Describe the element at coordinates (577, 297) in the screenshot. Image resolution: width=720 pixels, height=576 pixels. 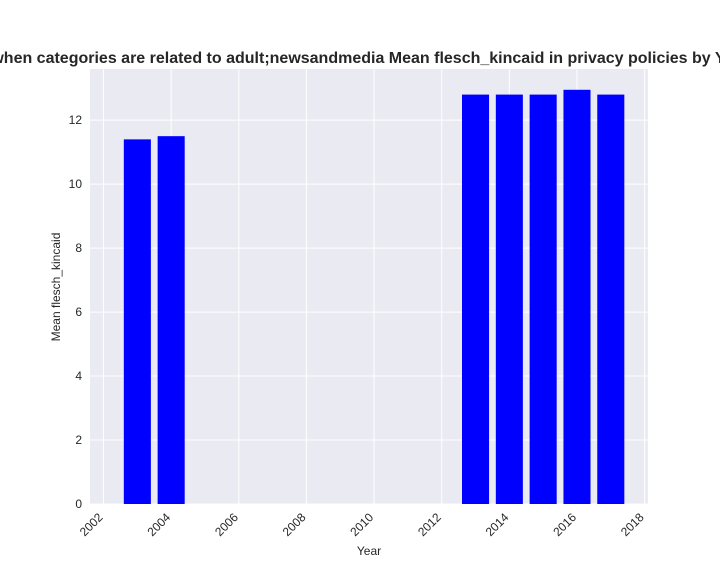
I see `bar-2016` at that location.